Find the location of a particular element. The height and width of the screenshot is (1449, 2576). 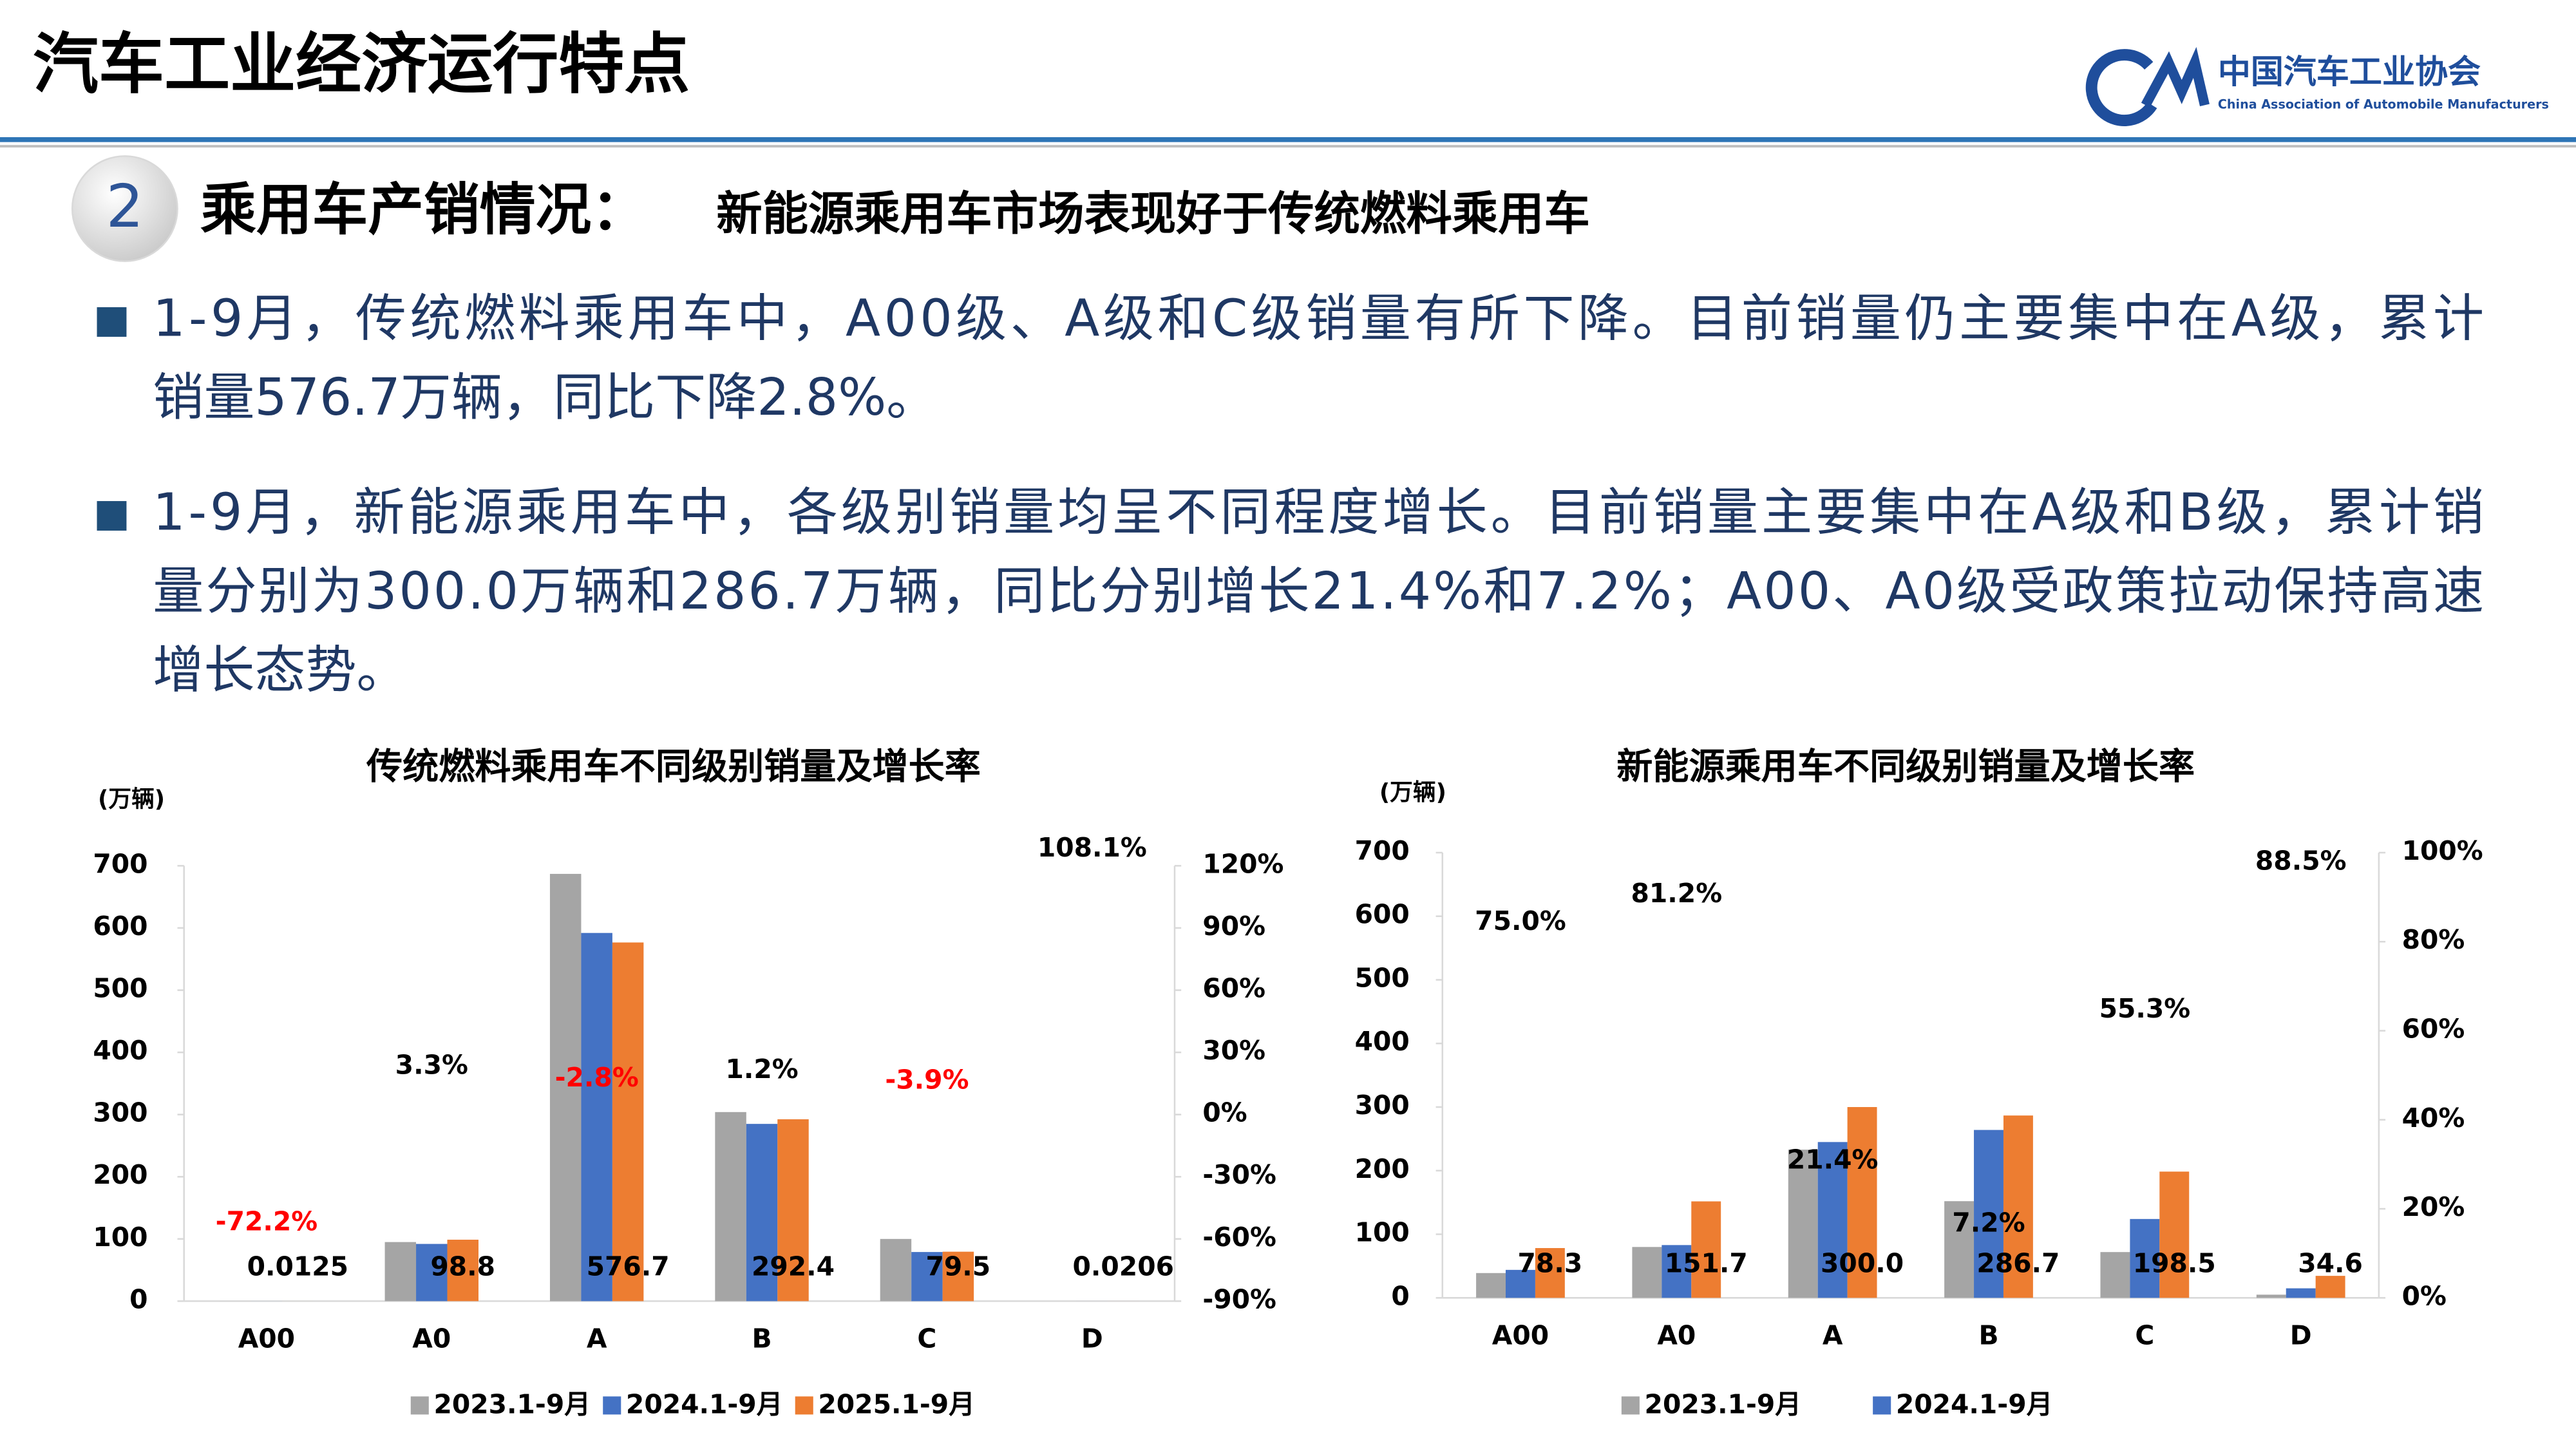

bar-value-label: 292.4 is located at coordinates (793, 1266).